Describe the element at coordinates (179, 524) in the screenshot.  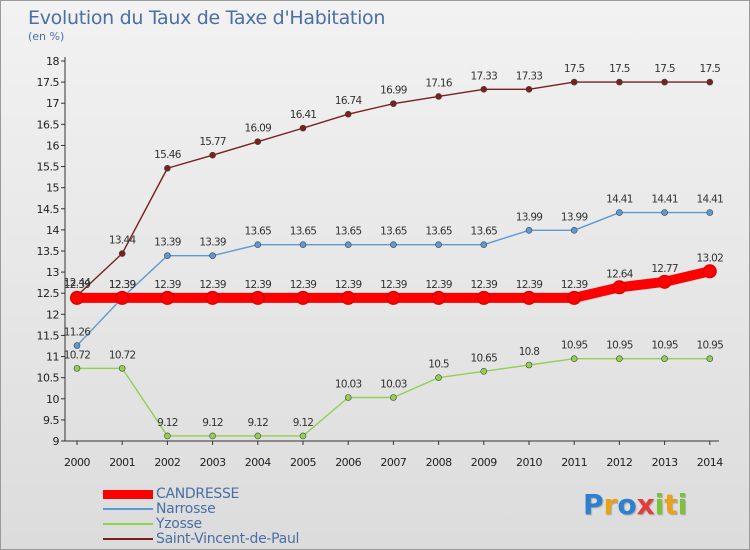
I see `legend-label: Yzosse` at that location.